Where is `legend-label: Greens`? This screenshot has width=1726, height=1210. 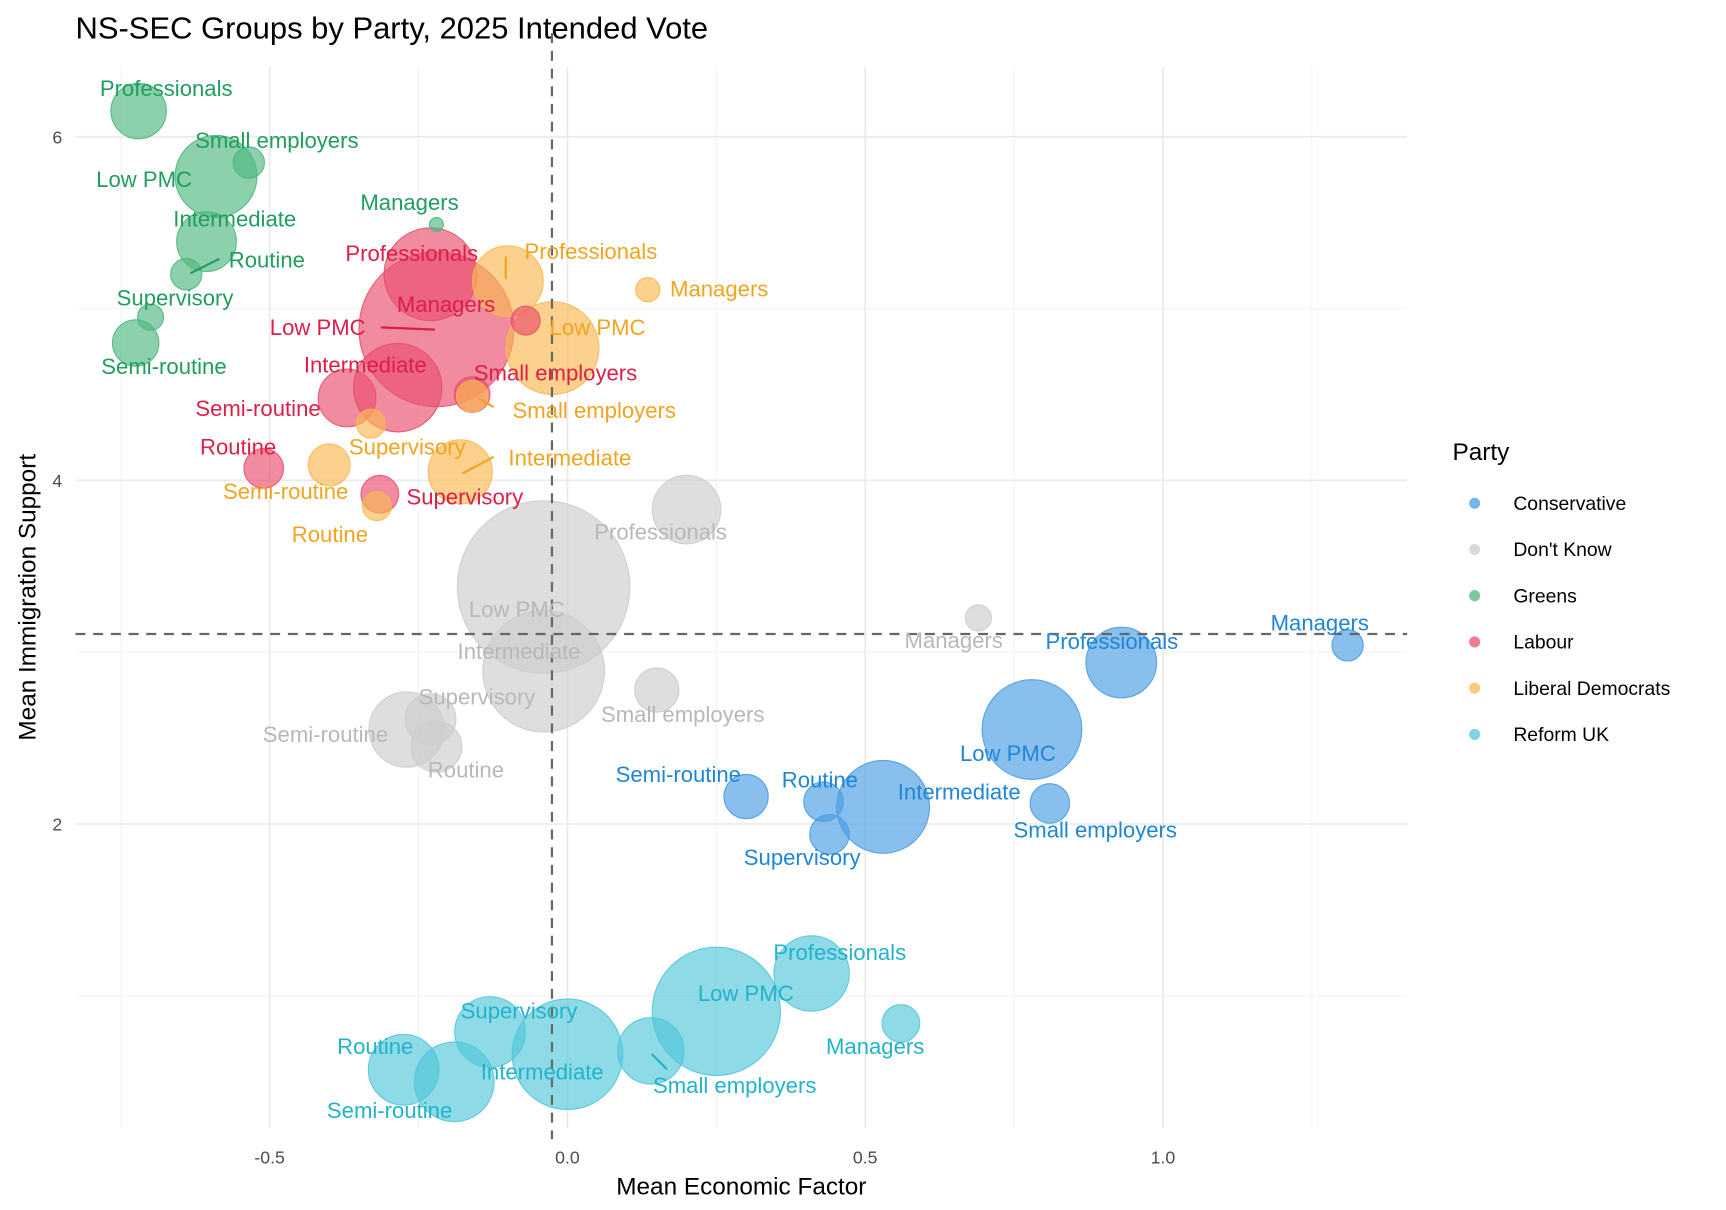
legend-label: Greens is located at coordinates (1544, 596).